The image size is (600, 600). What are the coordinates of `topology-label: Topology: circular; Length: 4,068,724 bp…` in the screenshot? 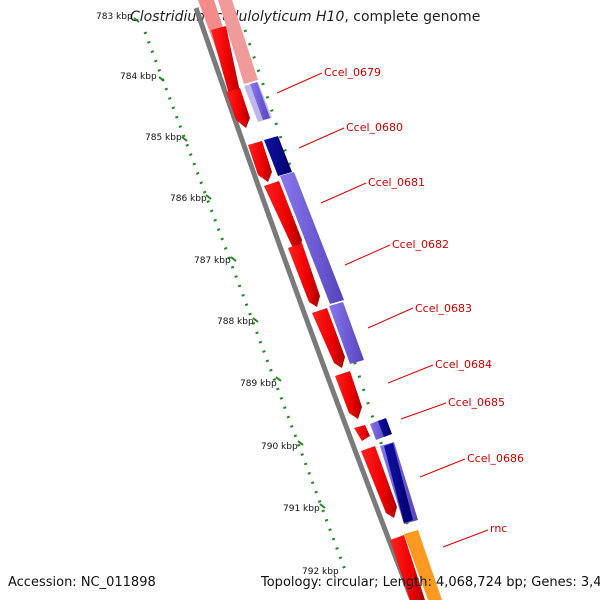 It's located at (430, 582).